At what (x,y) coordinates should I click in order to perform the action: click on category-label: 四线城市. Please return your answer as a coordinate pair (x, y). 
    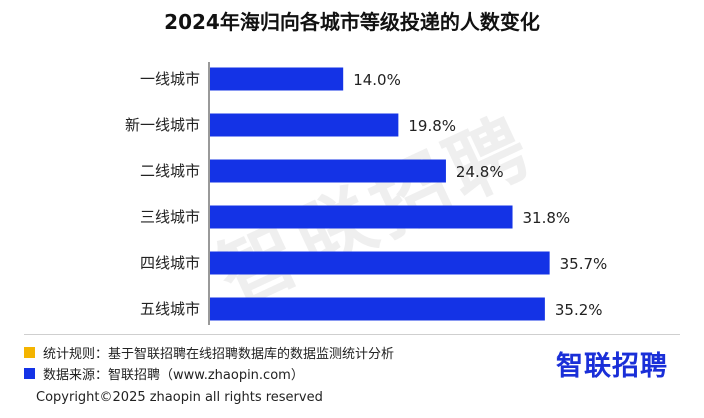
    Looking at the image, I should click on (170, 263).